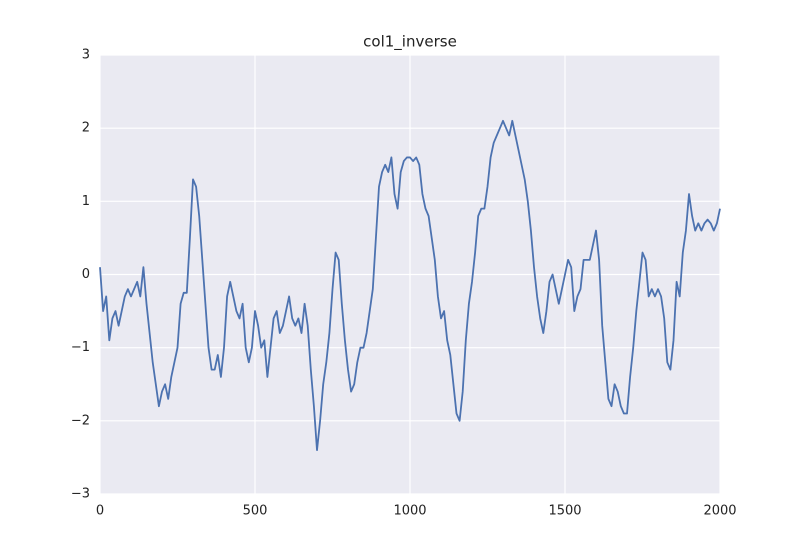 The image size is (800, 554). What do you see at coordinates (80, 347) in the screenshot?
I see `y-tick-label: −1` at bounding box center [80, 347].